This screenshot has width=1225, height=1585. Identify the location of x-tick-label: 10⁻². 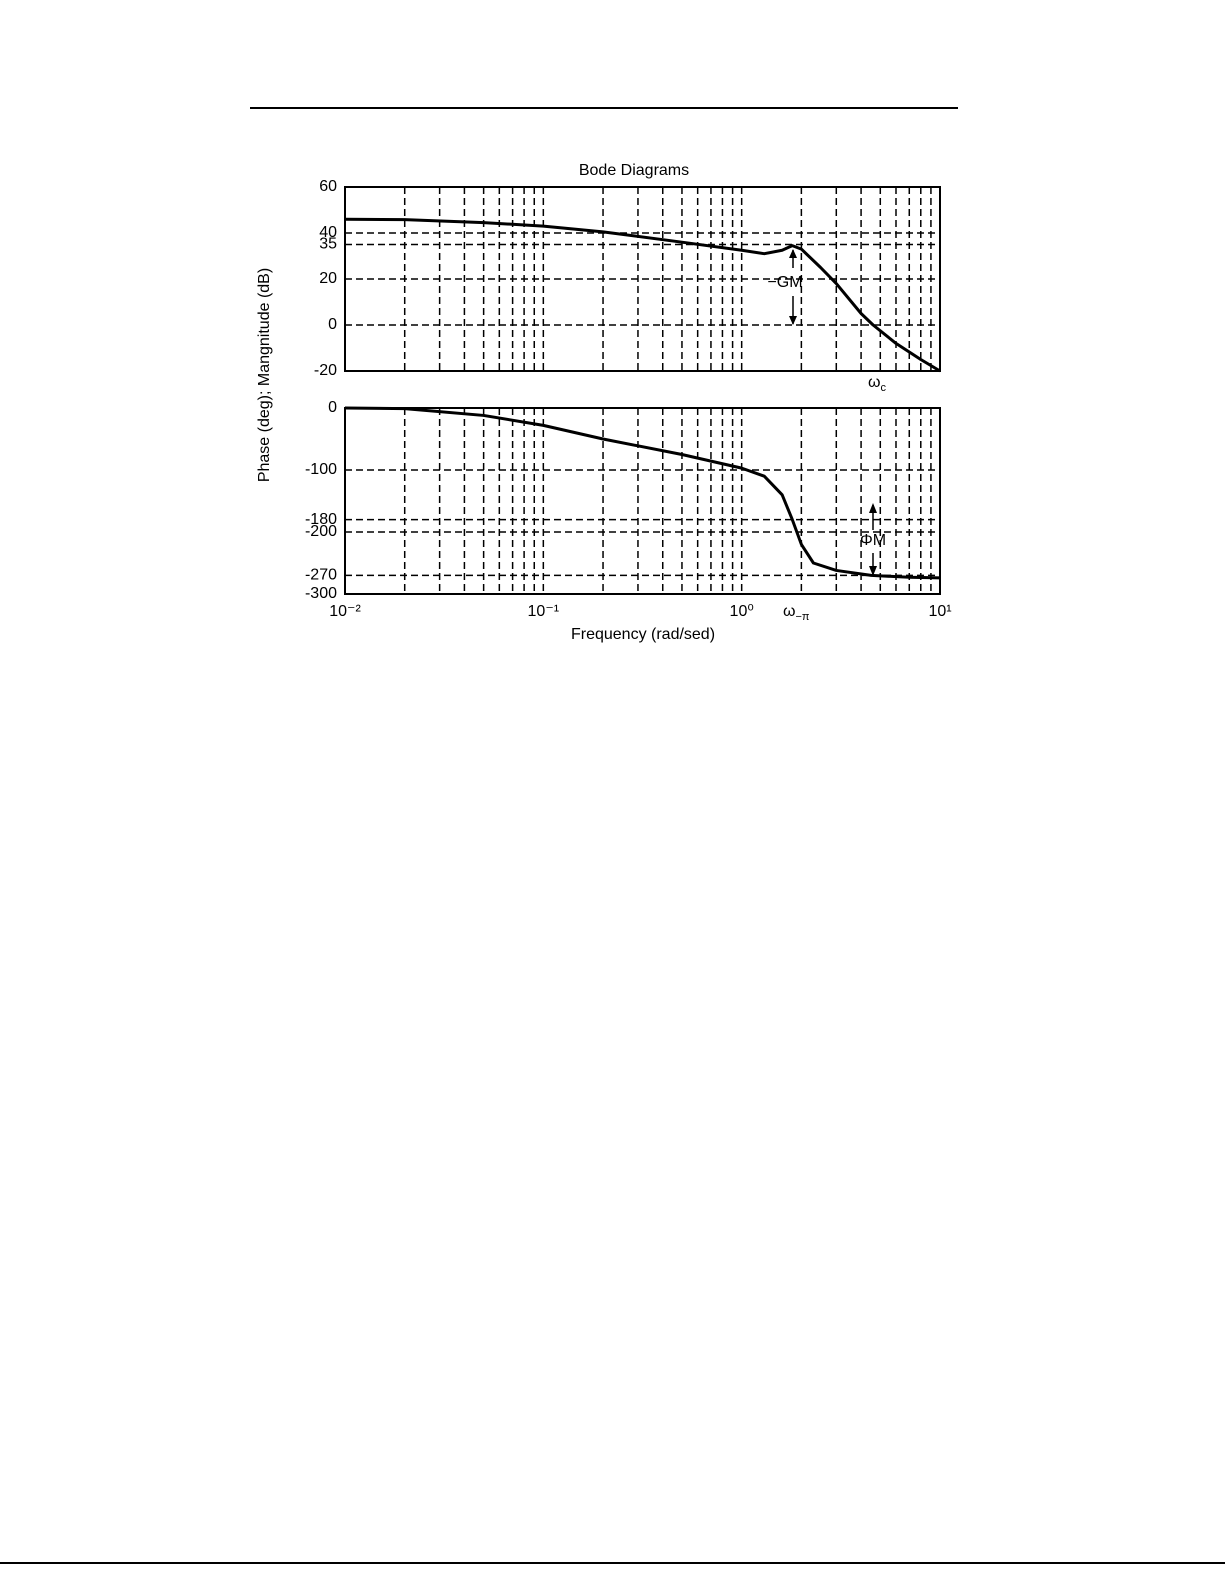
(345, 611).